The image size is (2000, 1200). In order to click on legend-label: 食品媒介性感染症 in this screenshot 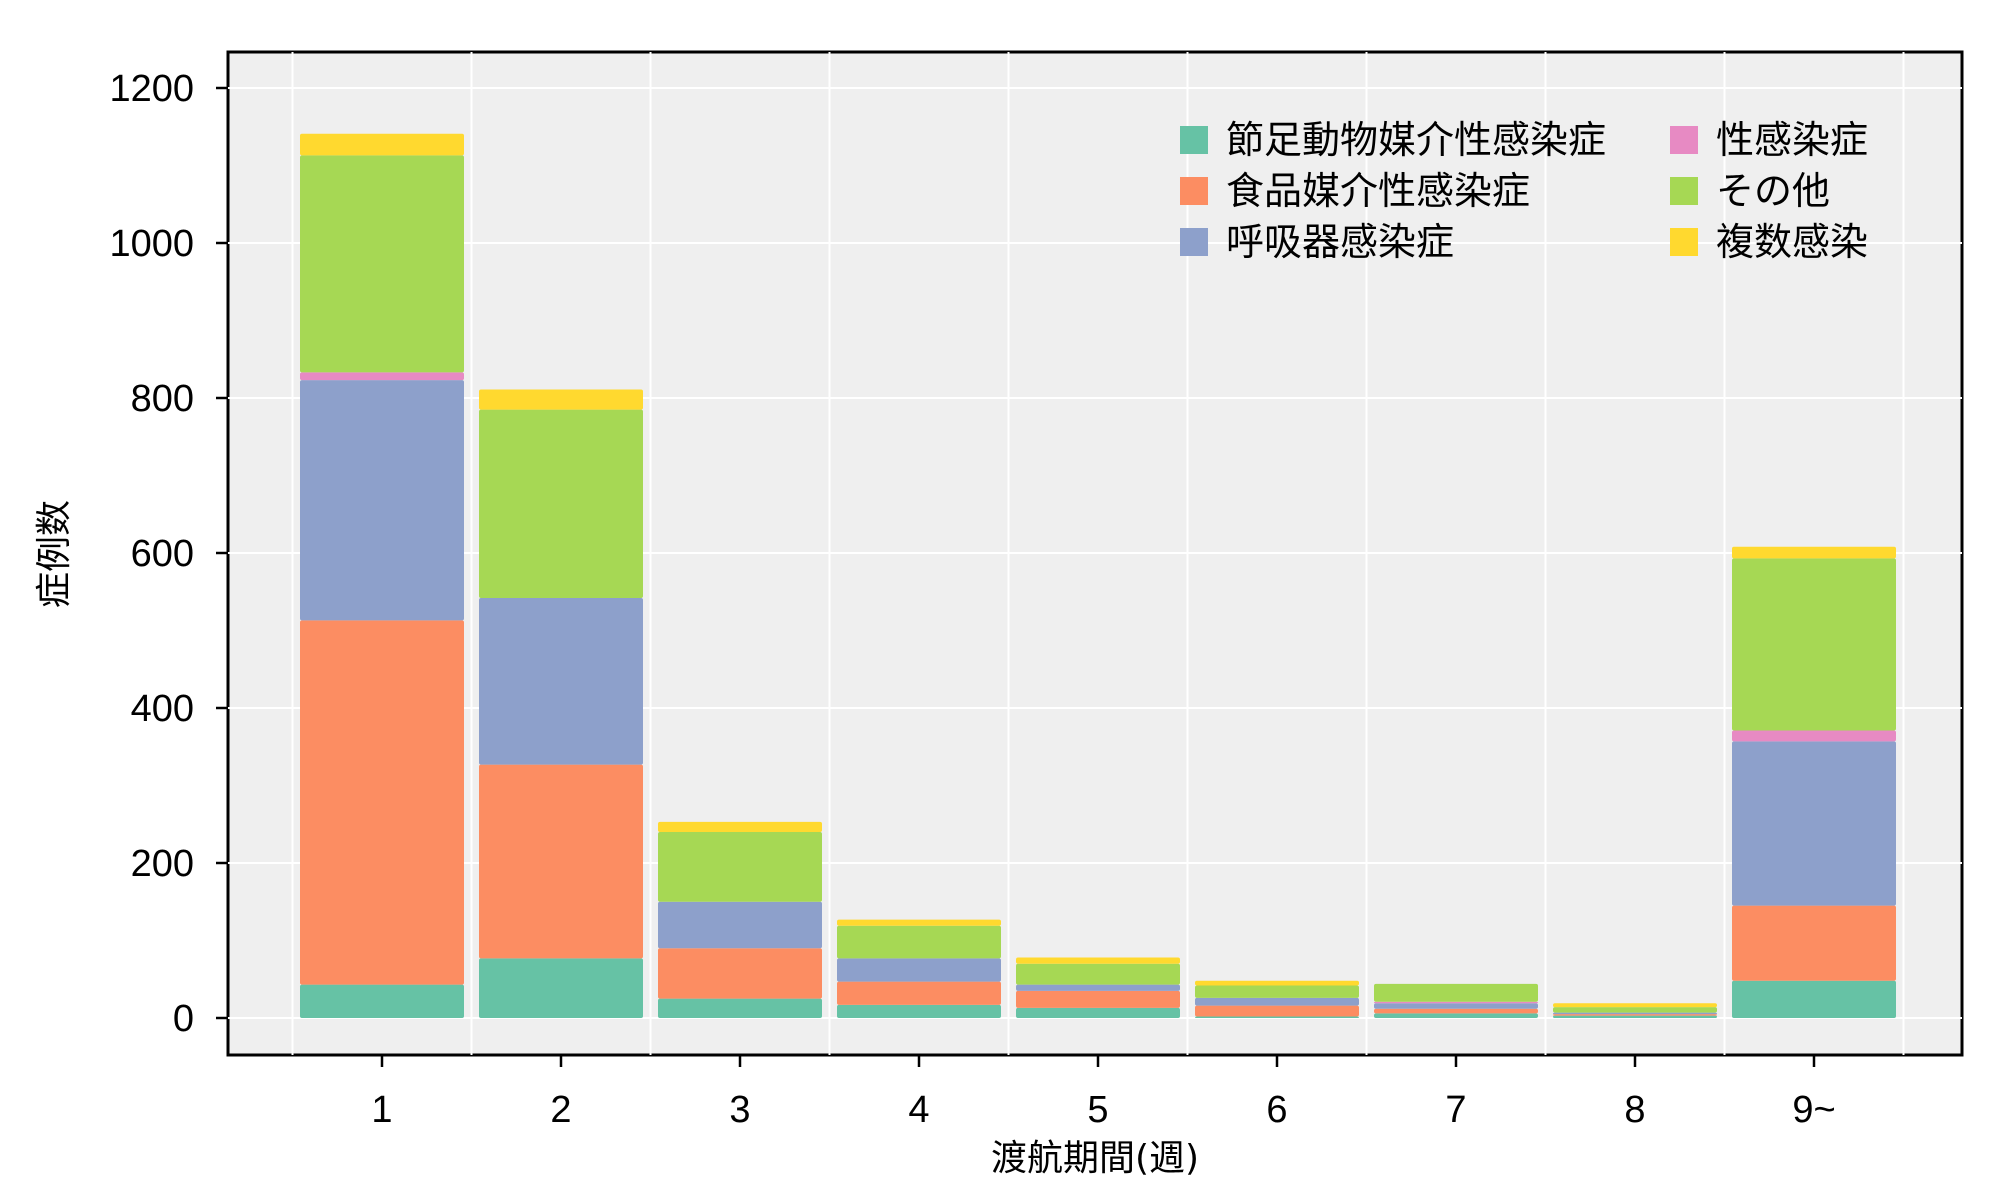, I will do `click(1378, 191)`.